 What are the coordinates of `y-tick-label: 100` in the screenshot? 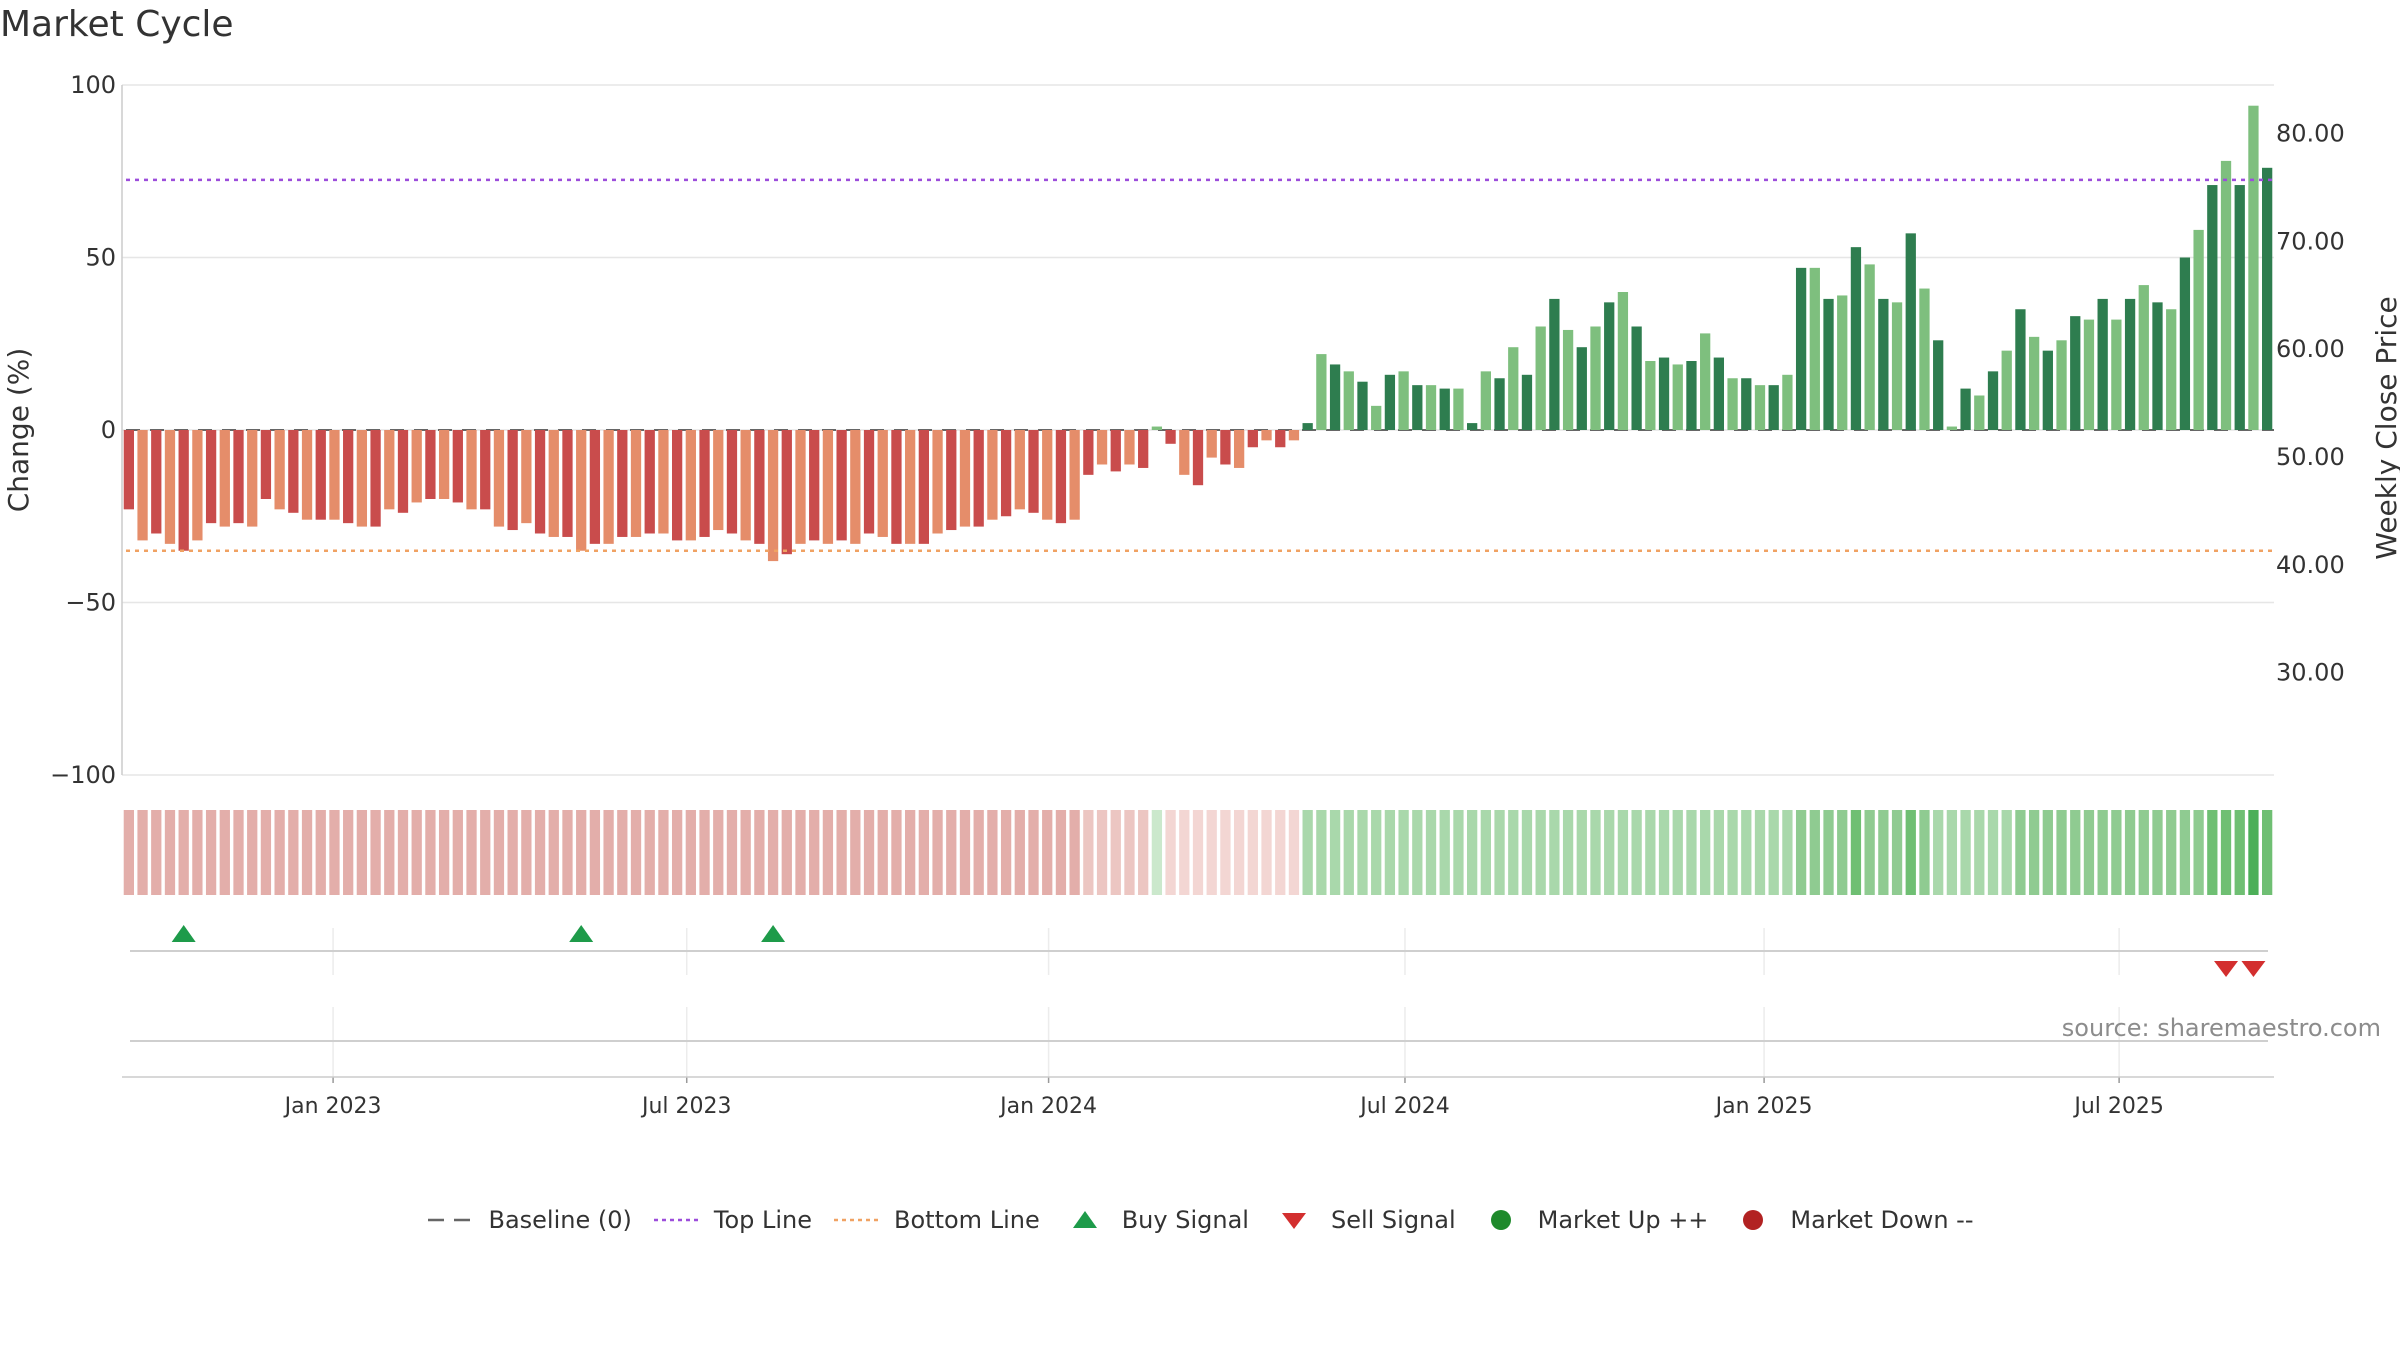 It's located at (93, 85).